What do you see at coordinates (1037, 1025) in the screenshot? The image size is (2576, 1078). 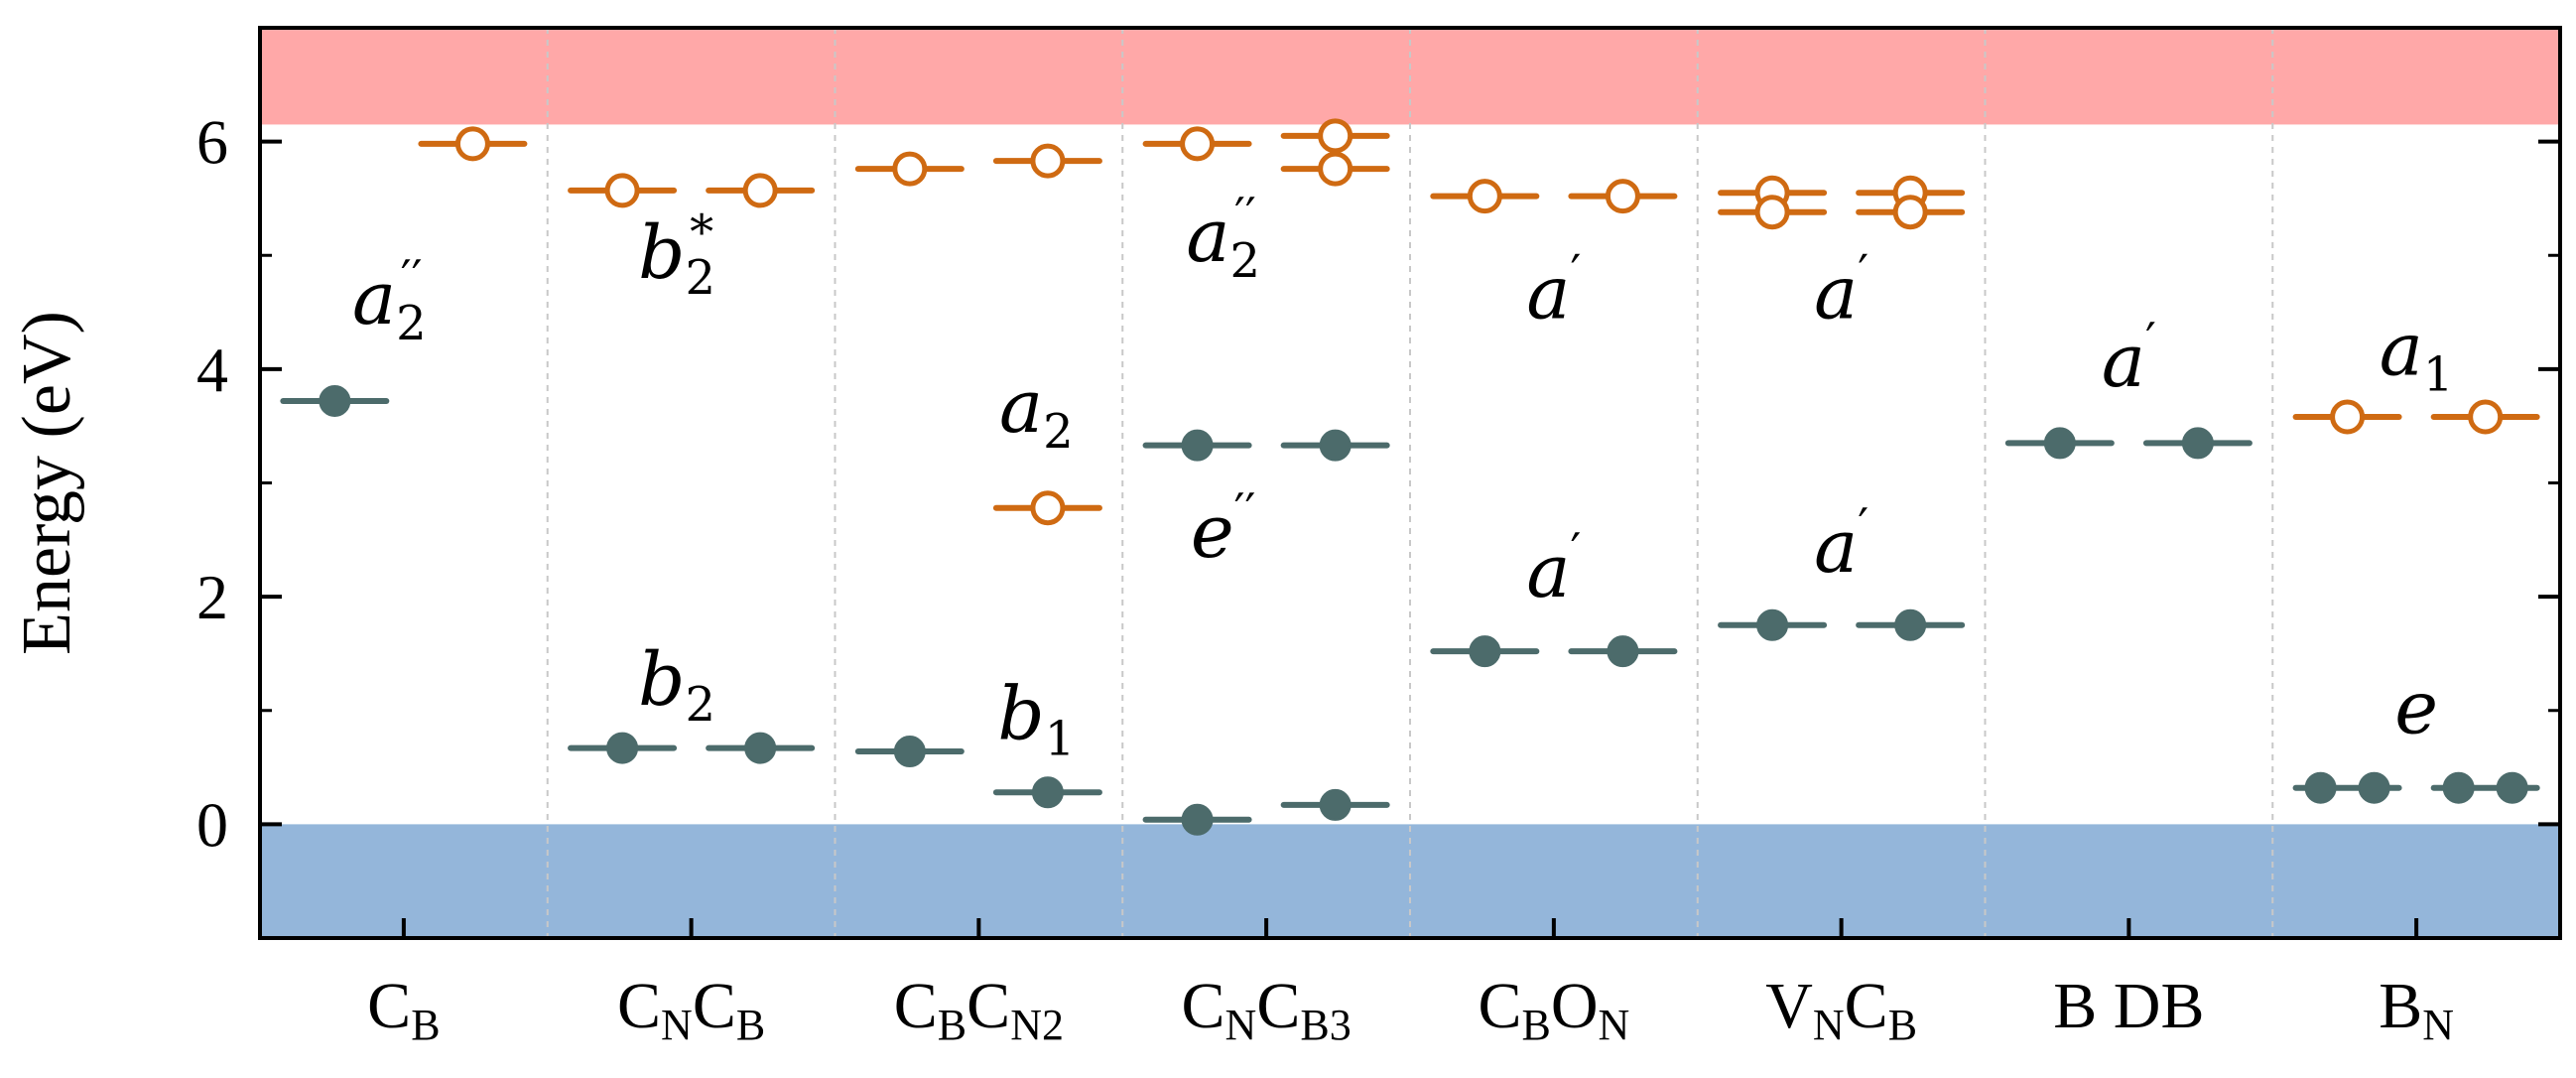 I see `category-label-subscript: N2` at bounding box center [1037, 1025].